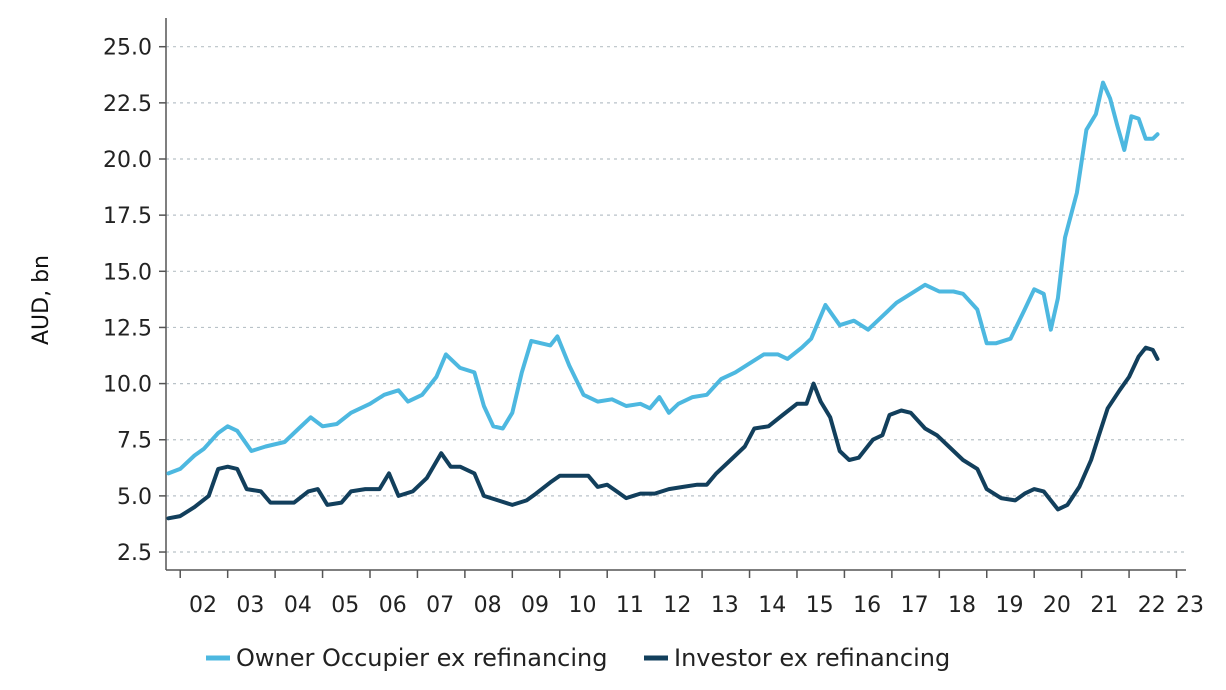  I want to click on y-axis-ticks: 2.5 5.0 7.5 10.0 12.5 15.0 17.5 20.0 22.5 25.0, so click(134, 301).